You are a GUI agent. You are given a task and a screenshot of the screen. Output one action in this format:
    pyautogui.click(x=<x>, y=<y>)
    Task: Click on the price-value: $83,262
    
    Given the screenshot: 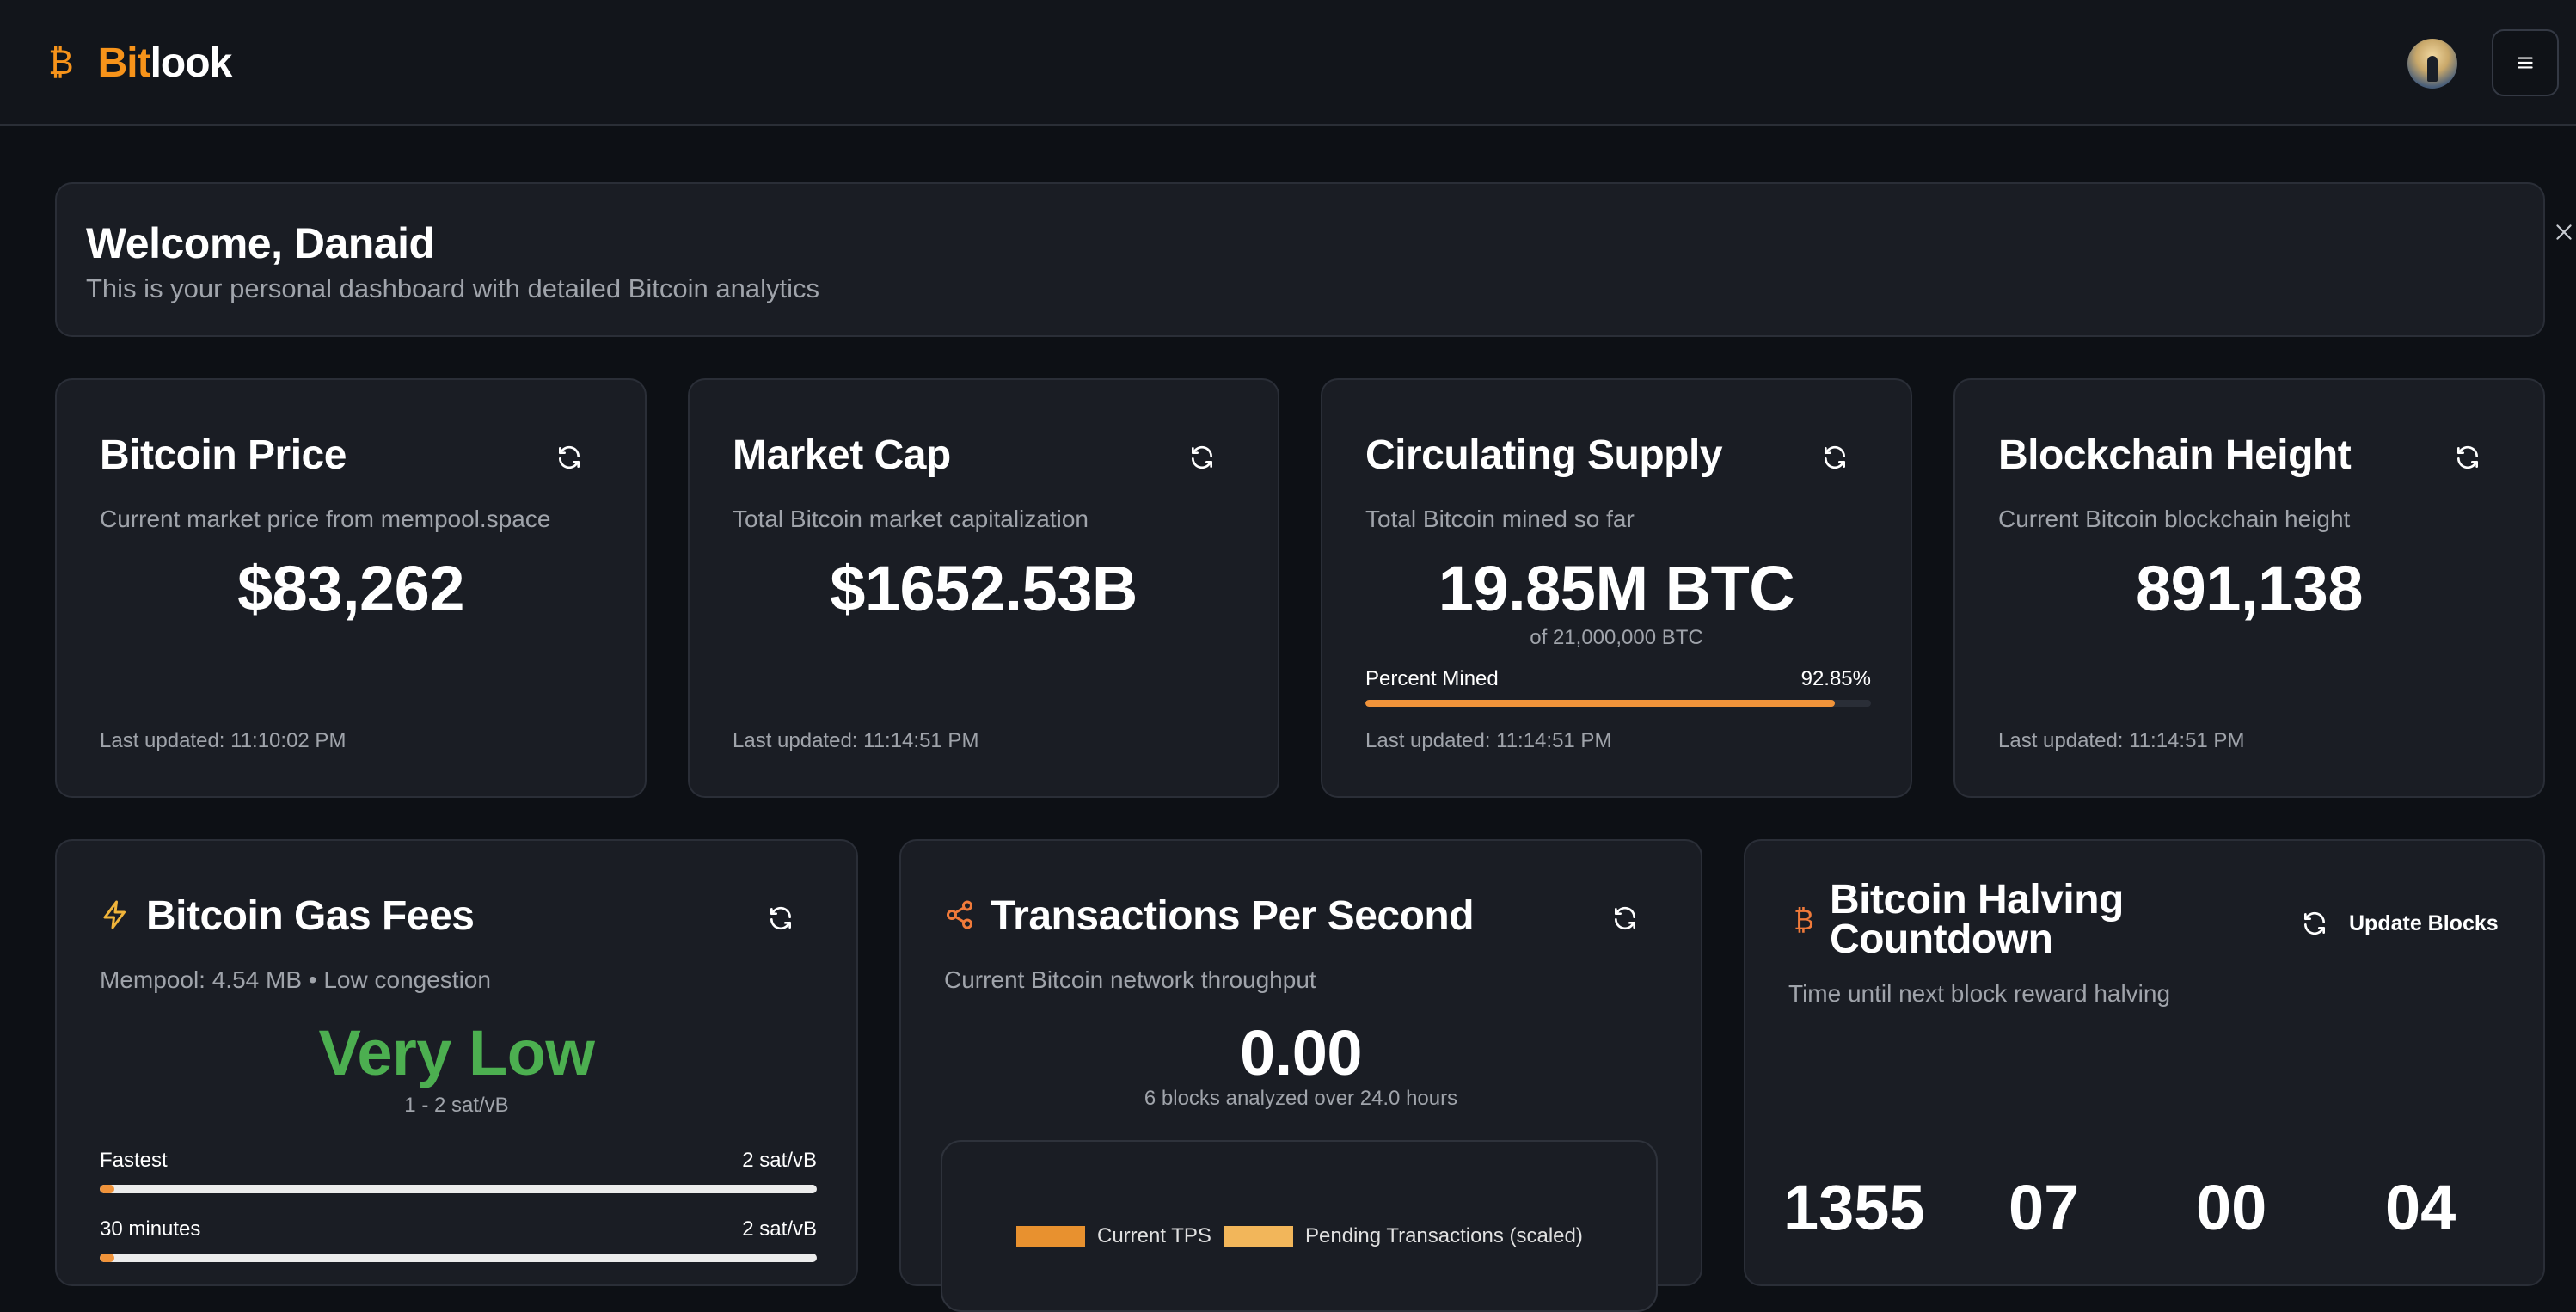 What is the action you would take?
    pyautogui.click(x=351, y=588)
    